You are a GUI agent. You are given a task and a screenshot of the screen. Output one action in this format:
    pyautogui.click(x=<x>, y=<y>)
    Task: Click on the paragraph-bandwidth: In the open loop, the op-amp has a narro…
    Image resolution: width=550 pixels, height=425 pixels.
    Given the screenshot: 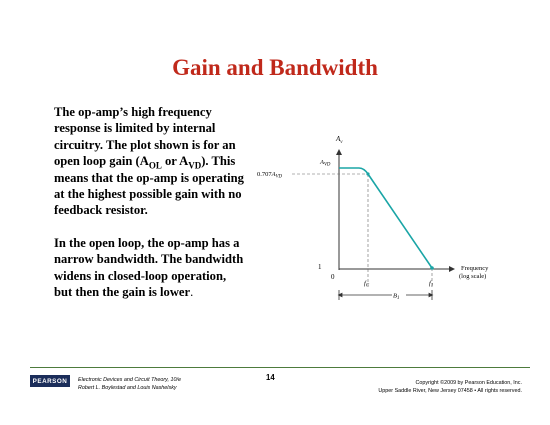 What is the action you would take?
    pyautogui.click(x=149, y=268)
    